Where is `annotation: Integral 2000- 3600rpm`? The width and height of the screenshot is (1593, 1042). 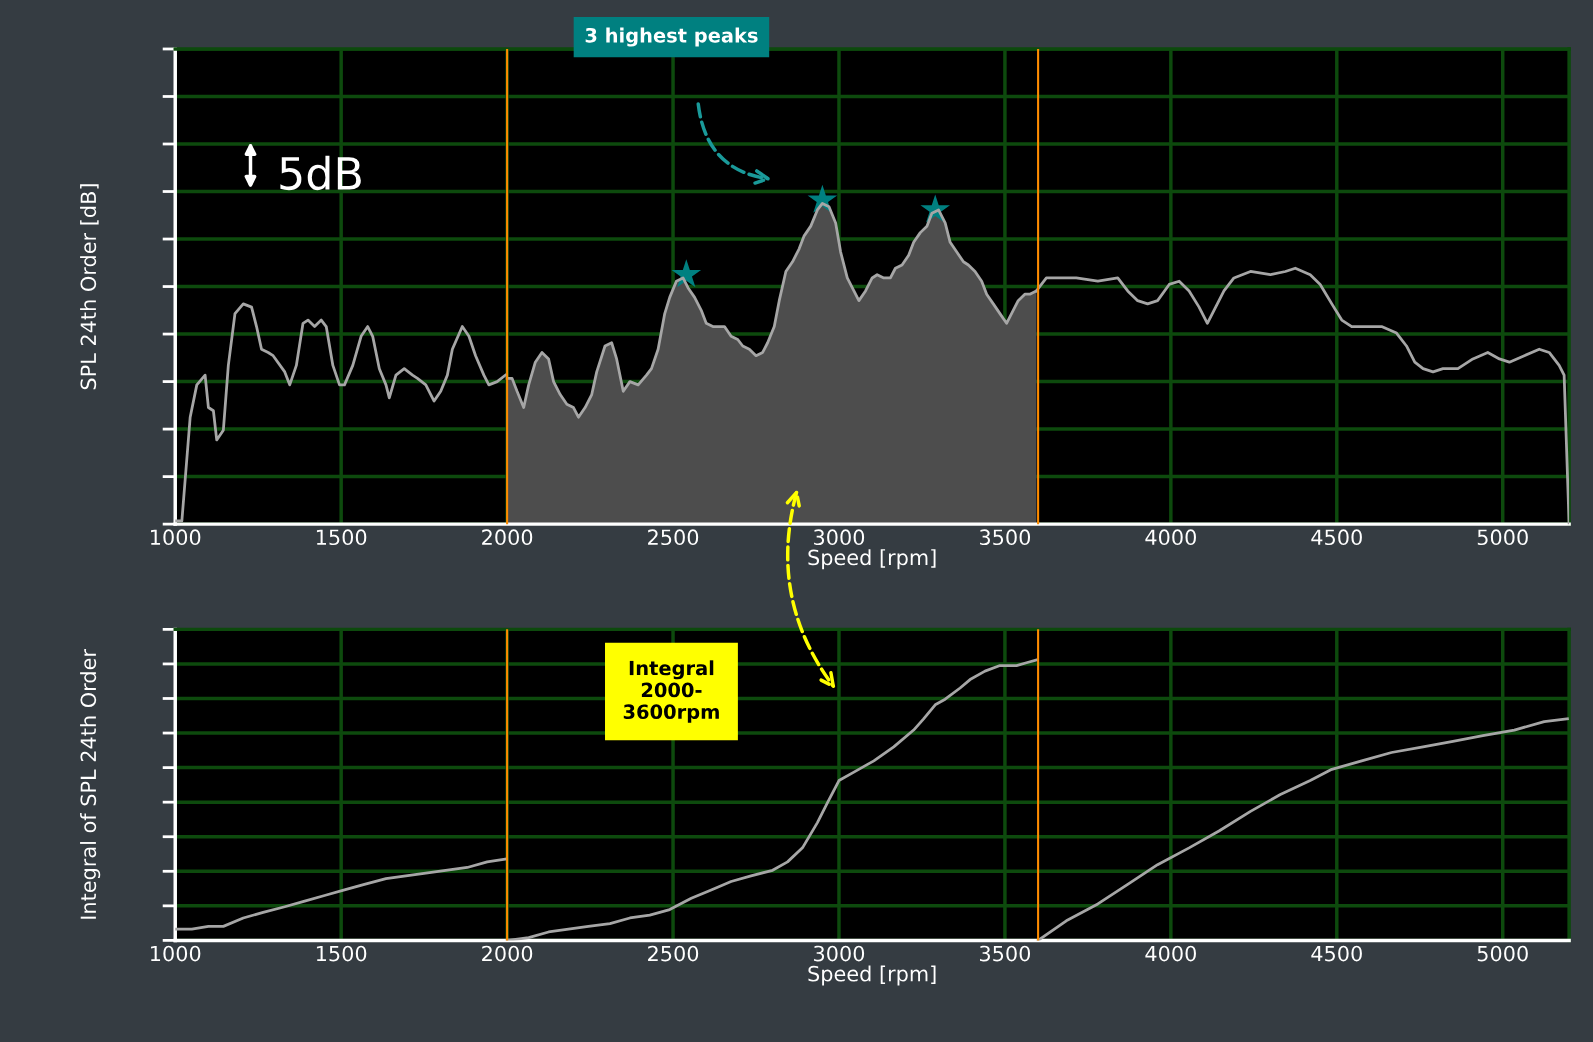
annotation: Integral 2000- 3600rpm is located at coordinates (671, 691).